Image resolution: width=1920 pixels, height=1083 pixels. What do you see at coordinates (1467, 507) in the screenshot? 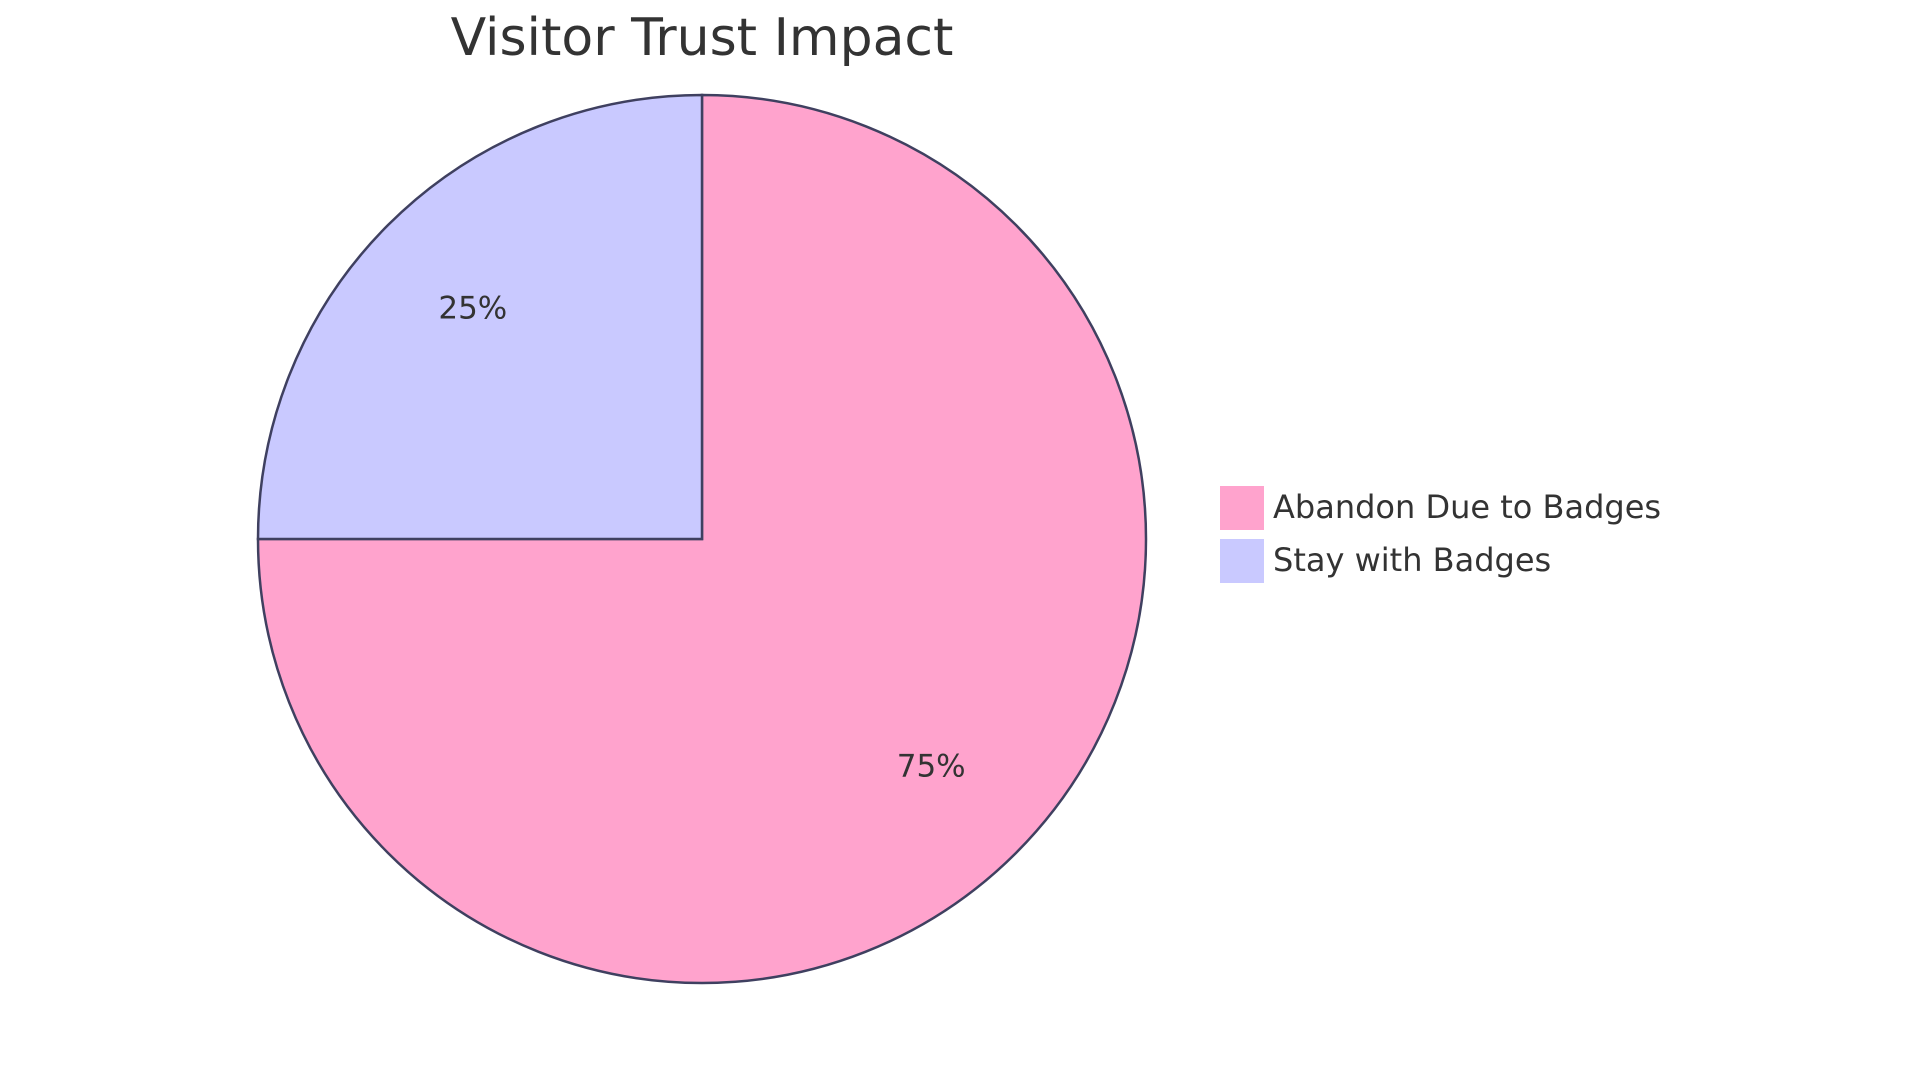
I see `legend-label: Abandon Due to Badges` at bounding box center [1467, 507].